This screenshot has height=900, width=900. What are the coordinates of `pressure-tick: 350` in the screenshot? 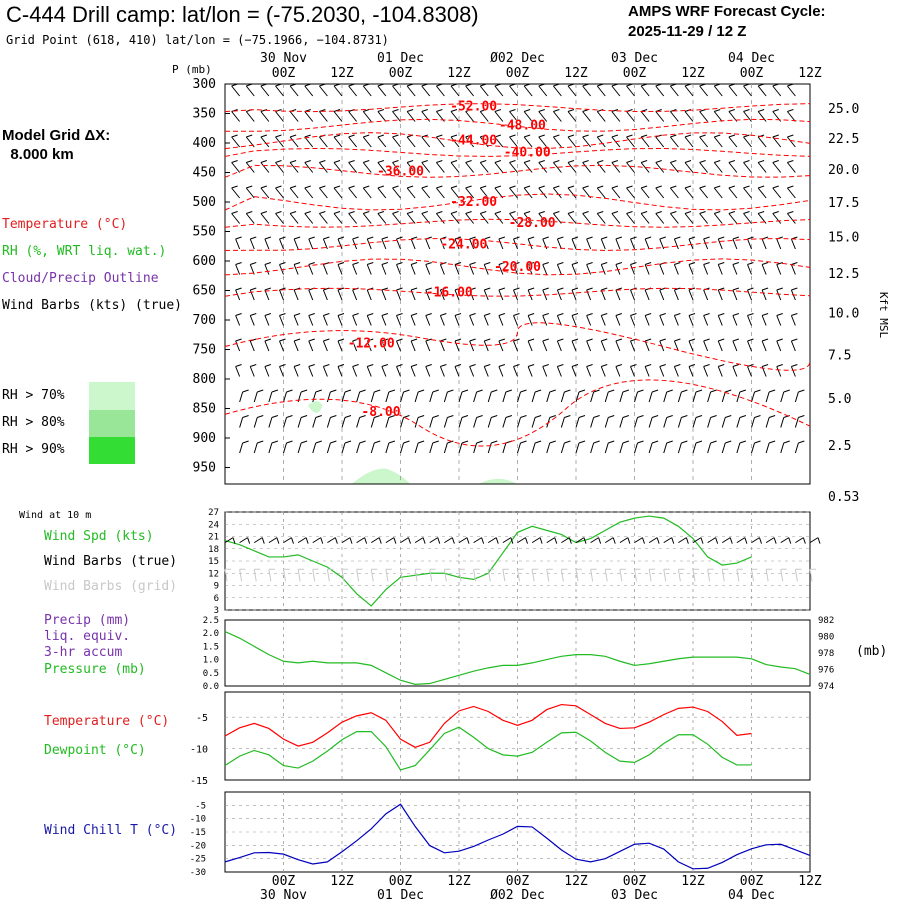 It's located at (204, 113).